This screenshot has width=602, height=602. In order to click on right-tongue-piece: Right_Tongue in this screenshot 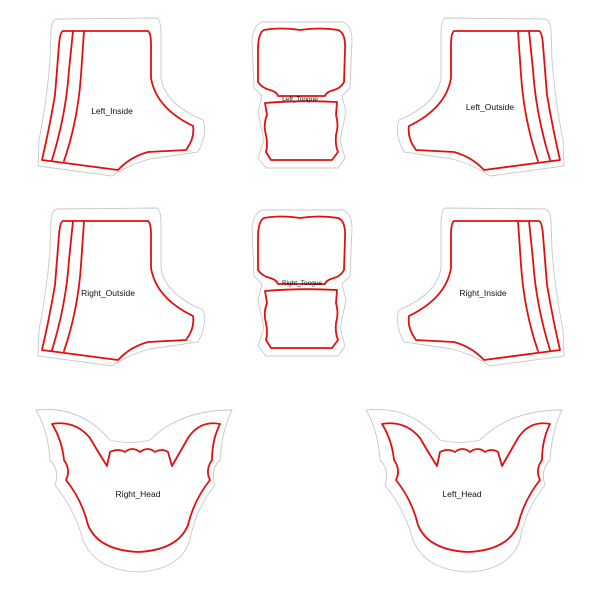, I will do `click(302, 283)`.